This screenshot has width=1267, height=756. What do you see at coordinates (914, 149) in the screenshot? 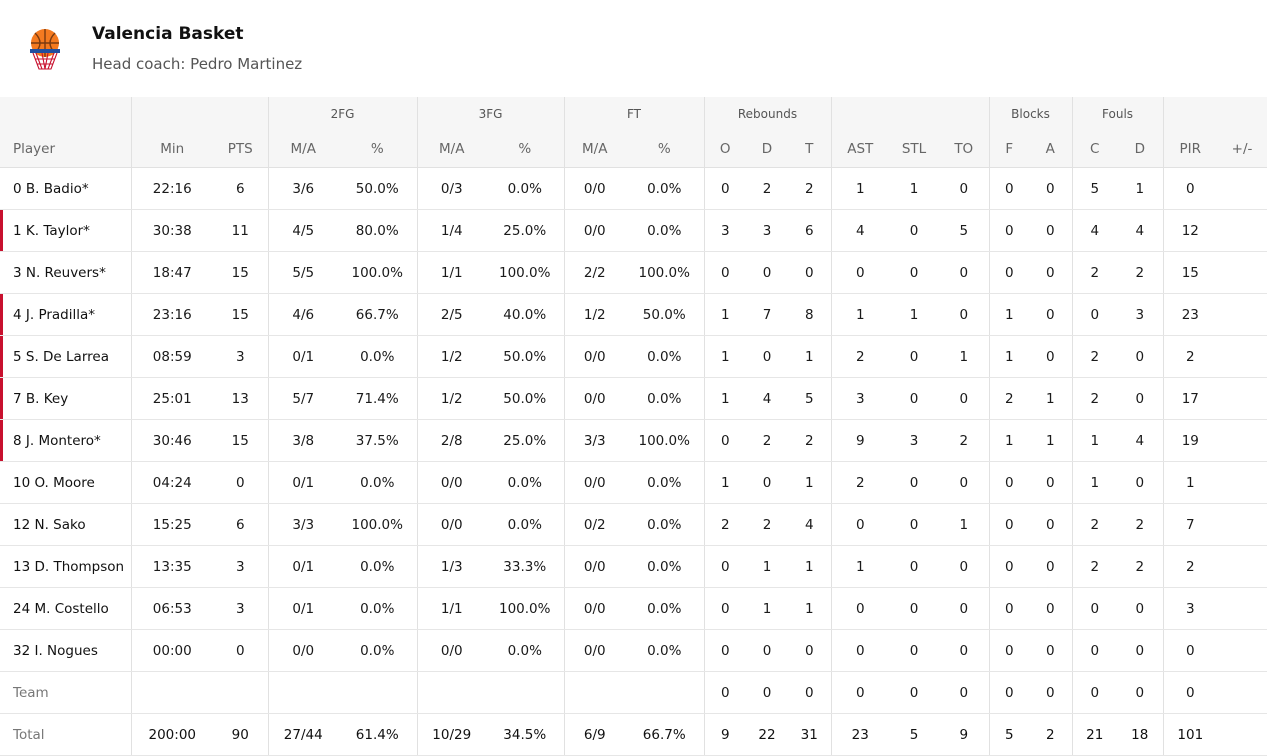
I see `col-header-stl: STL` at bounding box center [914, 149].